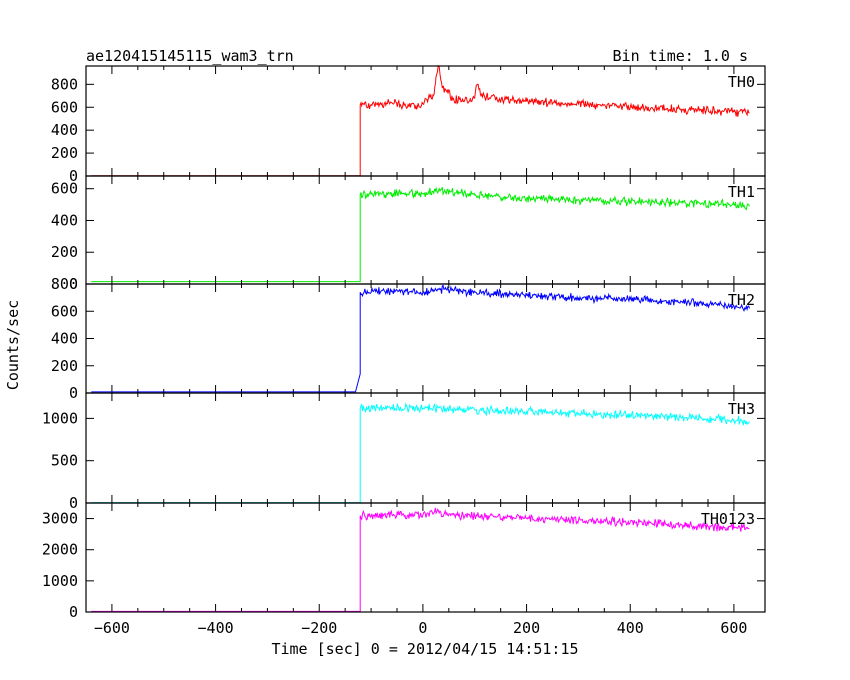 The height and width of the screenshot is (680, 850). Describe the element at coordinates (741, 300) in the screenshot. I see `panel-label-th2: TH2` at that location.